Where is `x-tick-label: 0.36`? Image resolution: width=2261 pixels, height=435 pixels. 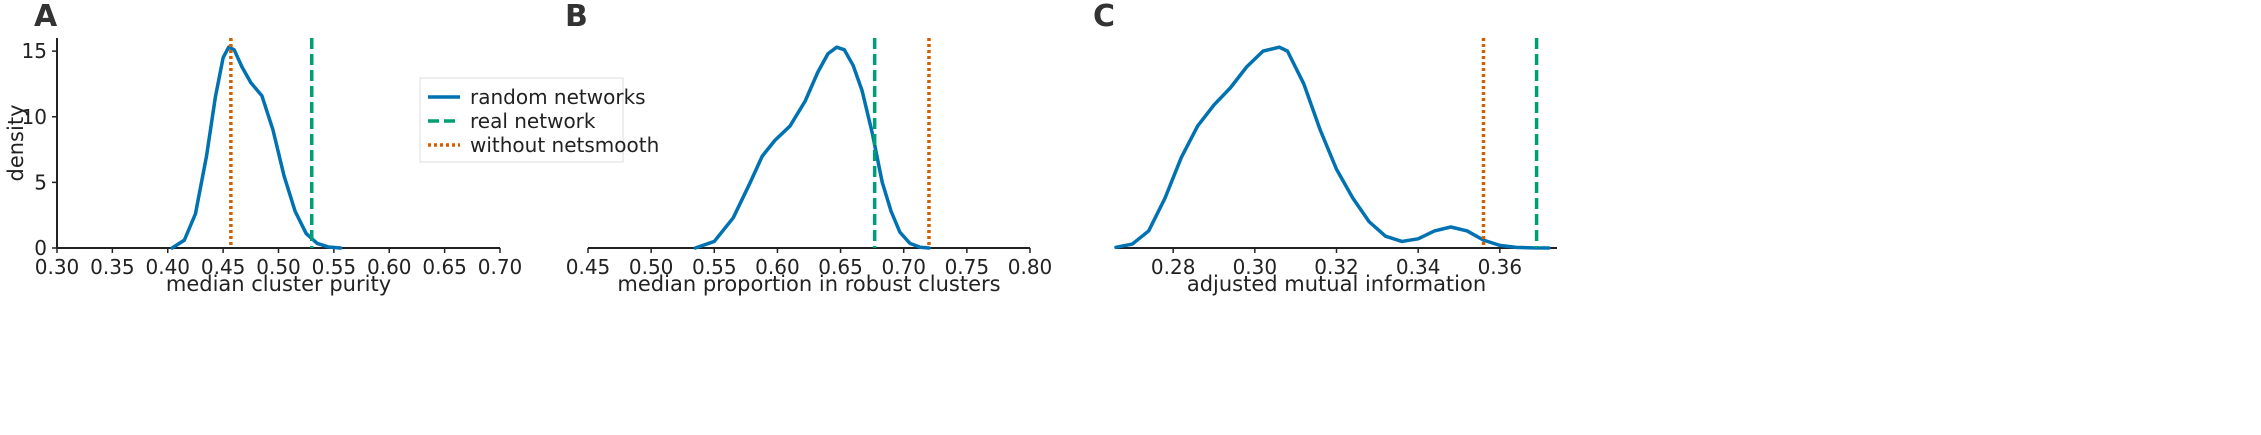 x-tick-label: 0.36 is located at coordinates (1500, 267).